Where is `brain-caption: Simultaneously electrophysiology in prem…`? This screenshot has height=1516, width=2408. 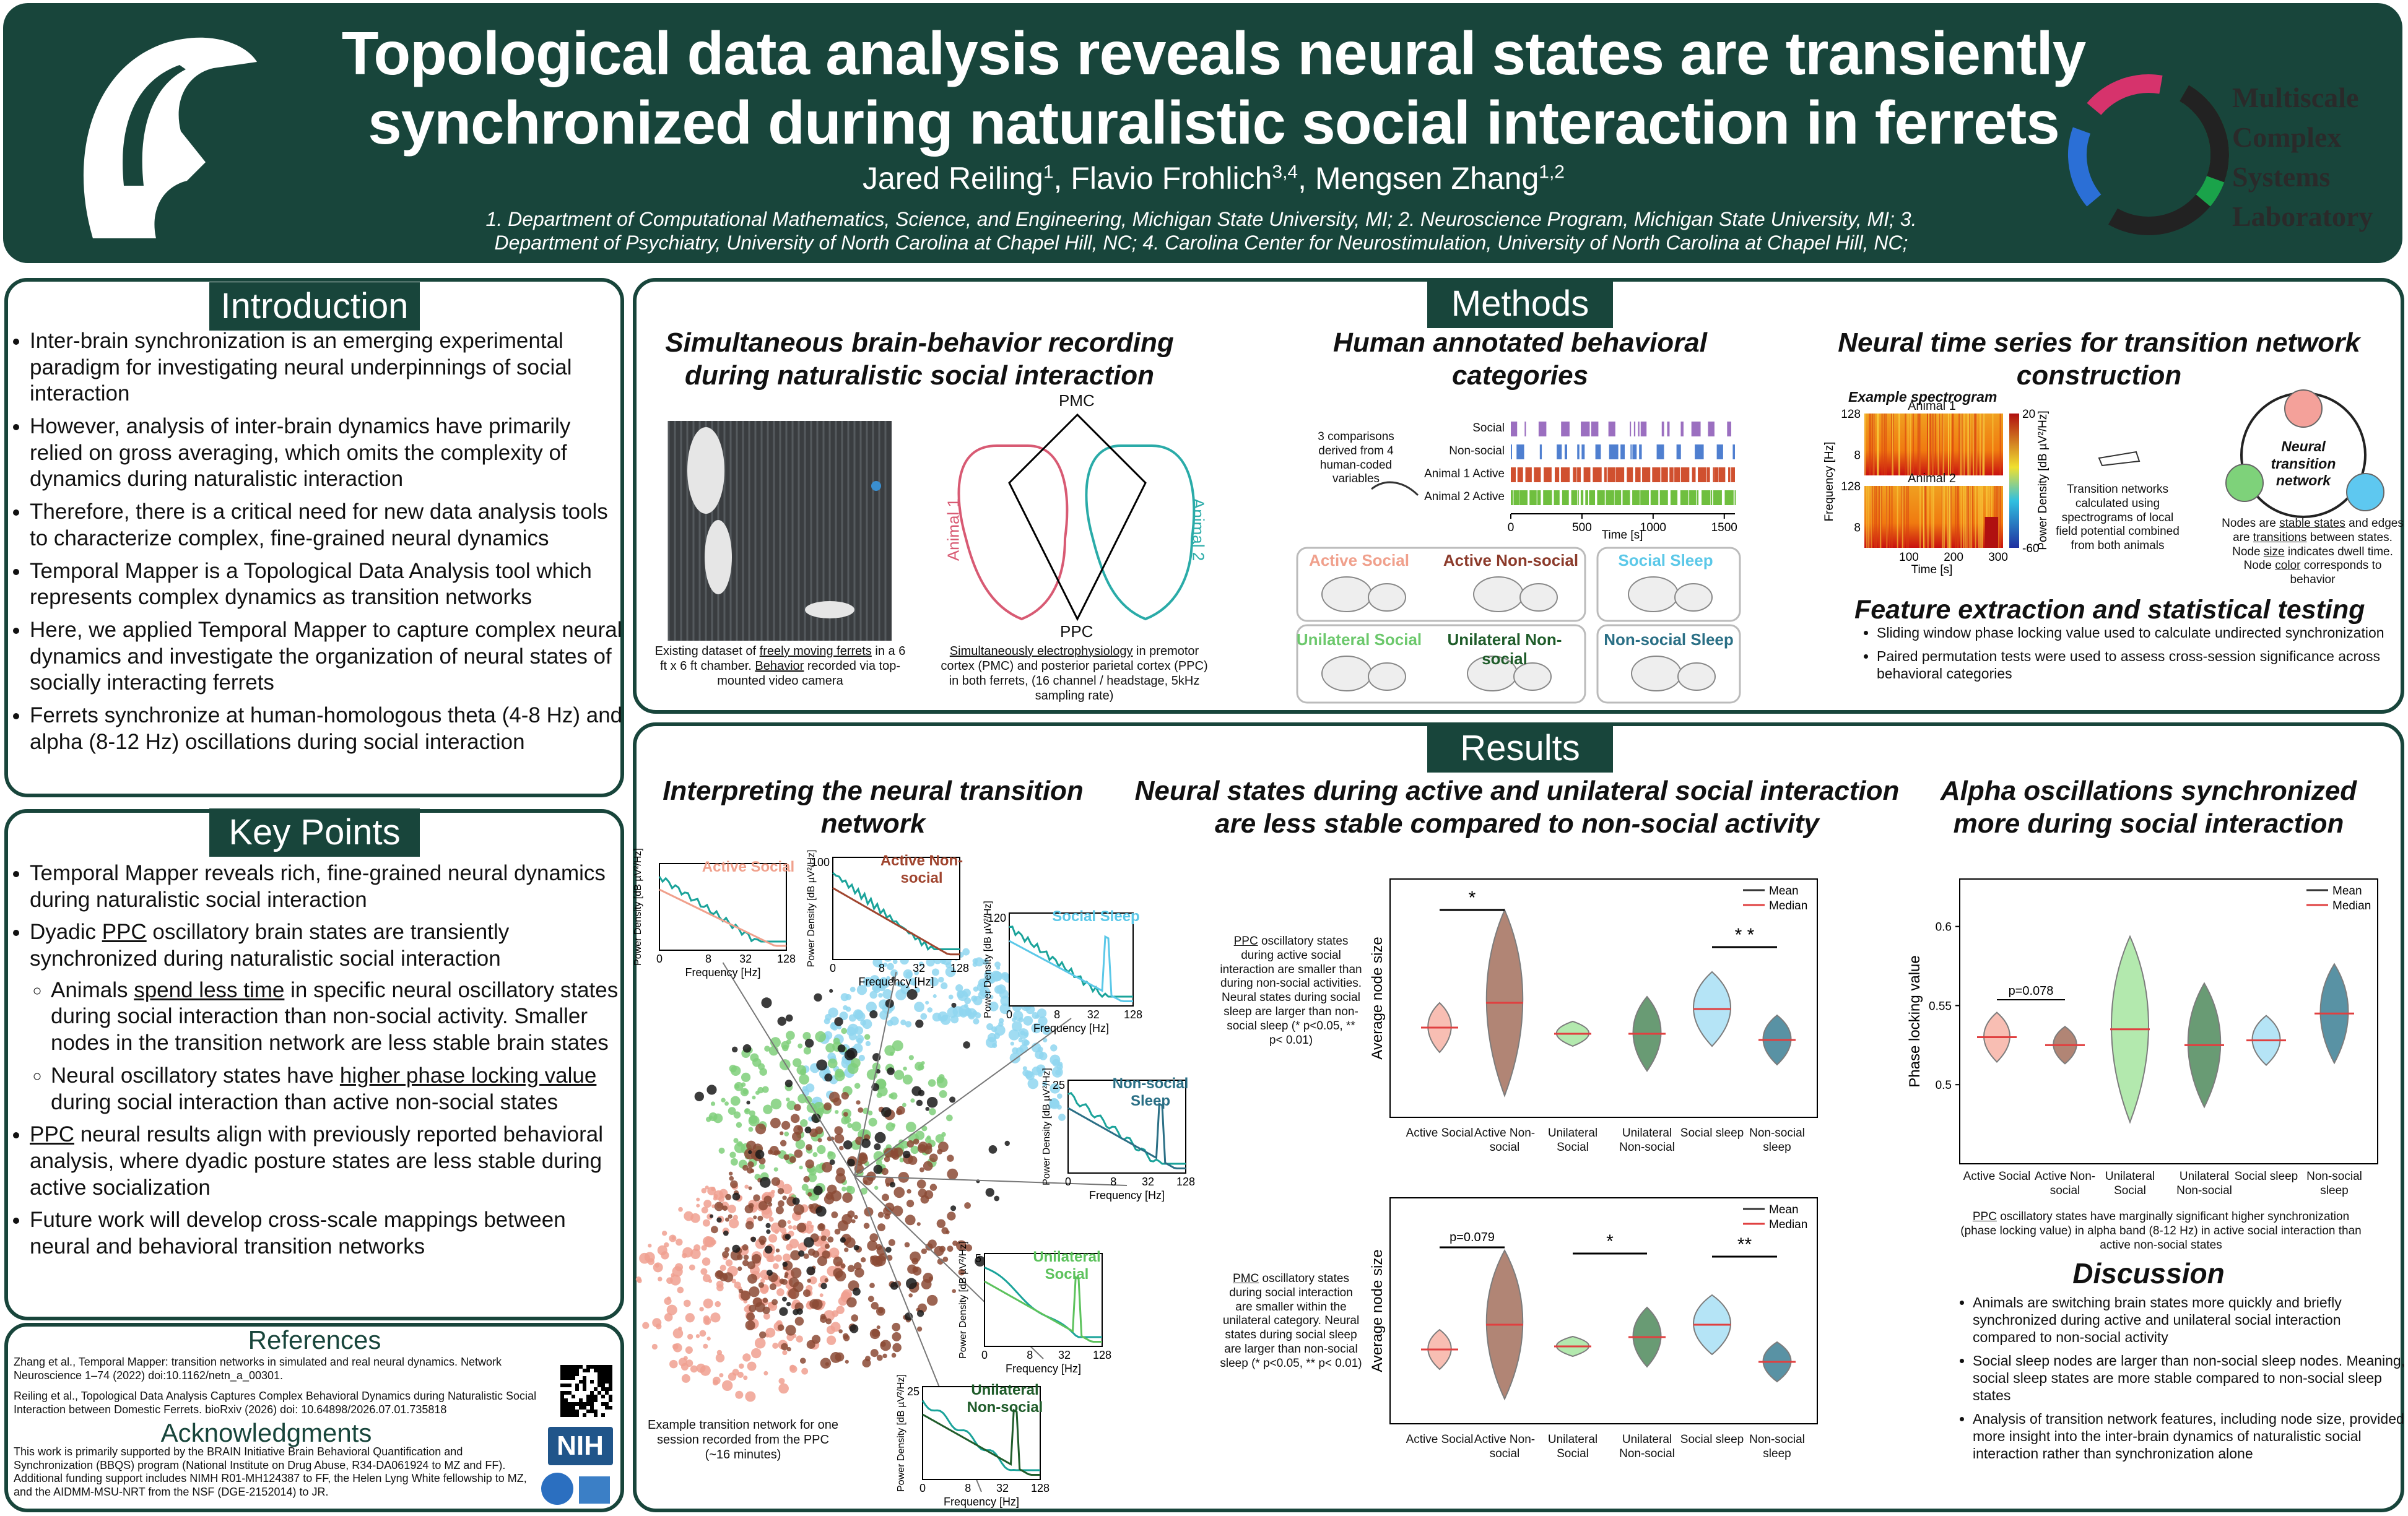
brain-caption: Simultaneously electrophysiology in prem… is located at coordinates (1074, 674).